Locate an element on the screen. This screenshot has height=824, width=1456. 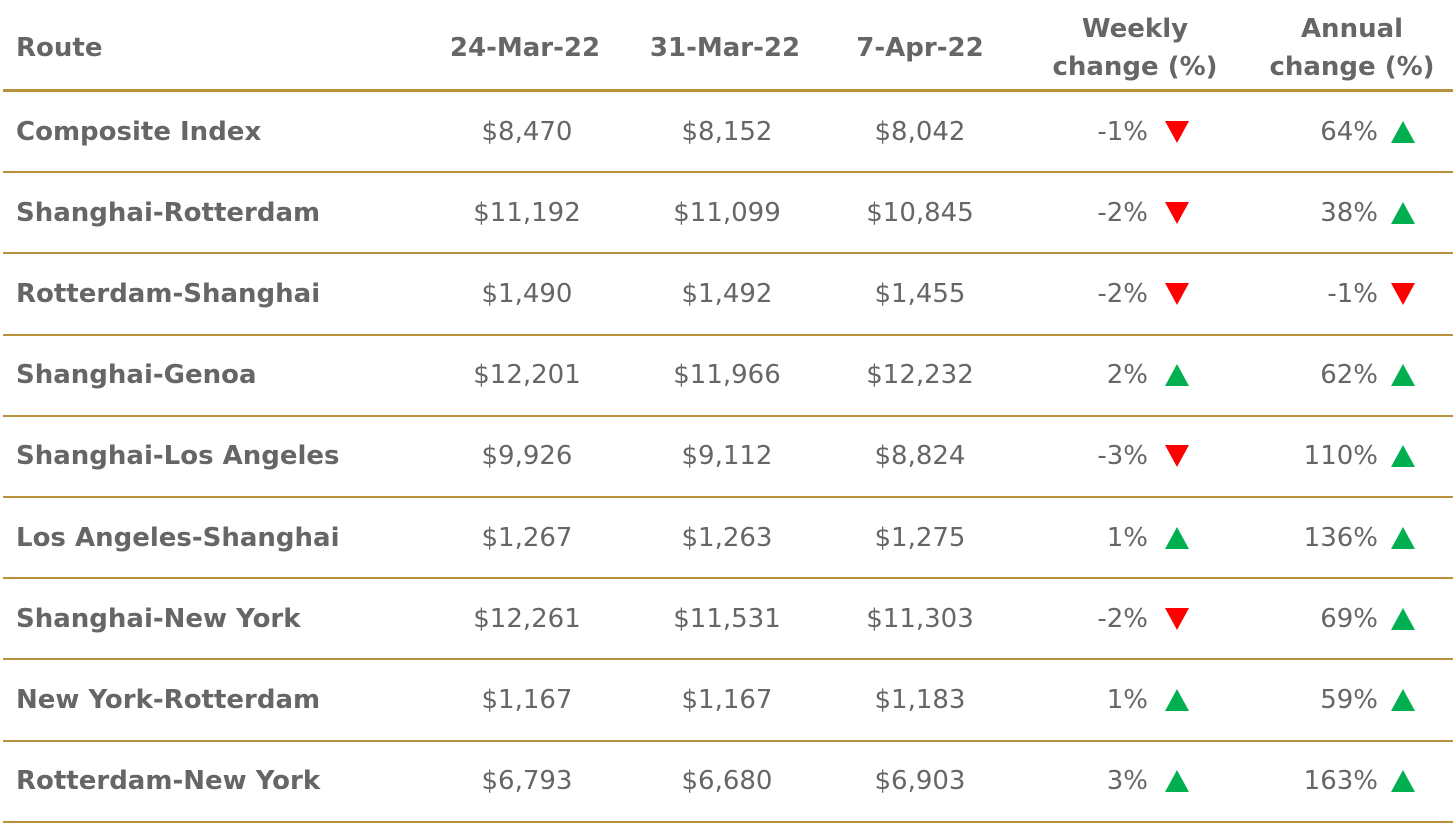
price-cell: $11,966 is located at coordinates (727, 375).